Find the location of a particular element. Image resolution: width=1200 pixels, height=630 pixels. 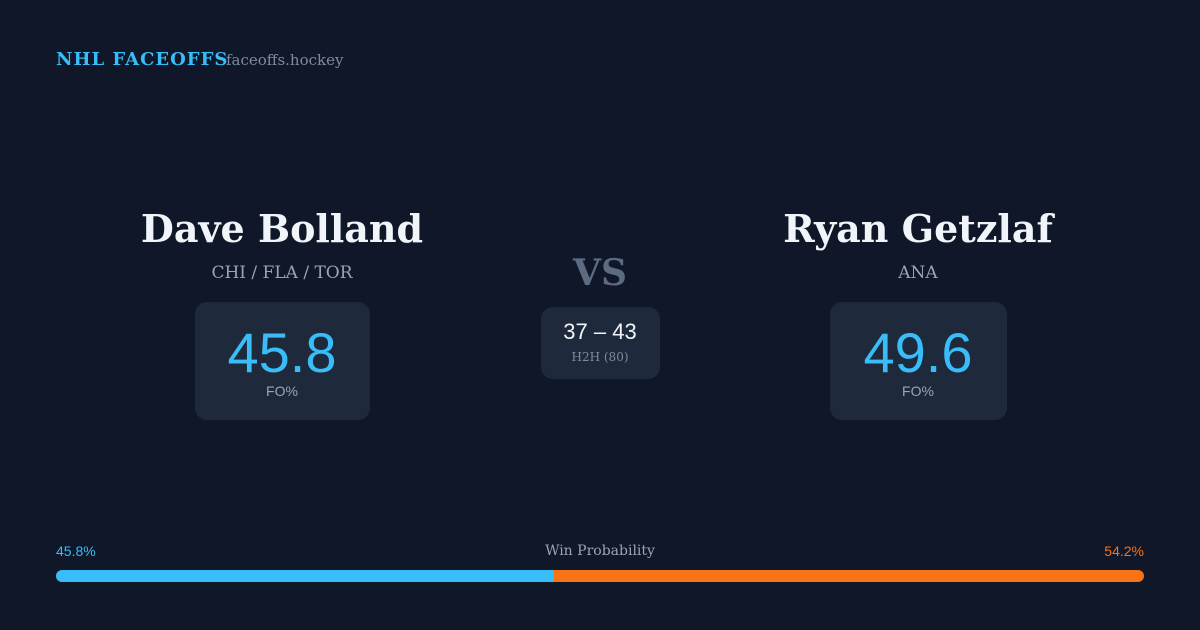

fo-value: 49.6 is located at coordinates (918, 352).